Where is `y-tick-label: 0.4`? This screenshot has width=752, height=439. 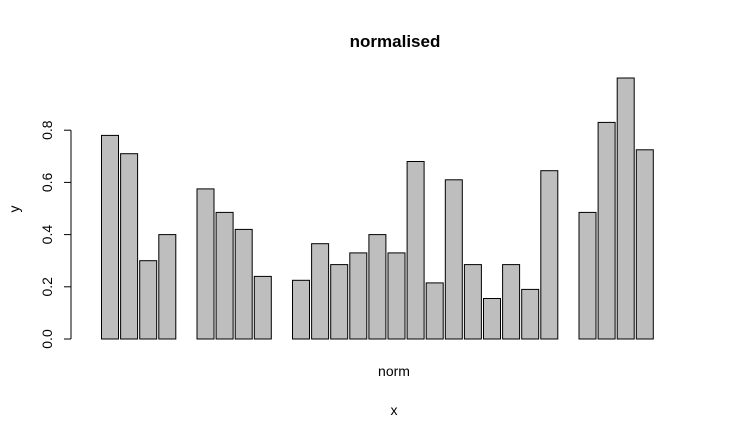
y-tick-label: 0.4 is located at coordinates (47, 235).